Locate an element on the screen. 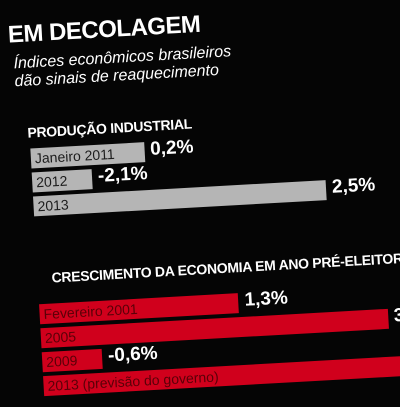  growth-value-label: -0,6% is located at coordinates (133, 354).